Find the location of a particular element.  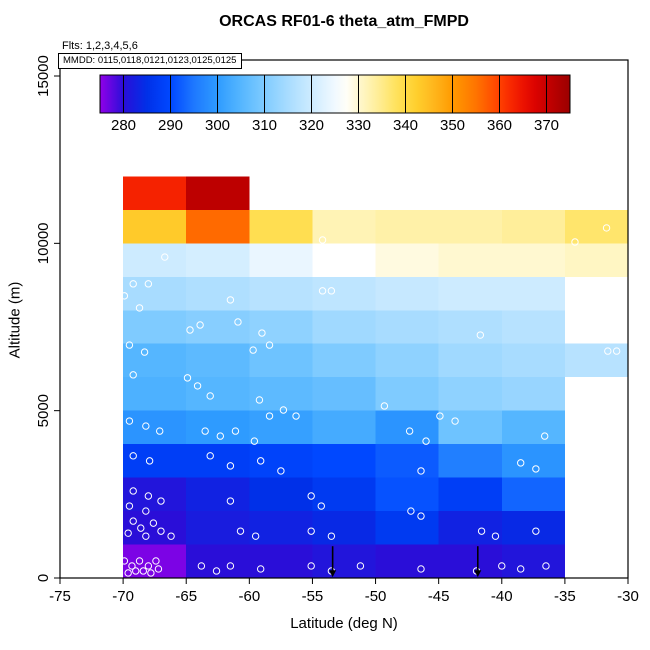

mmdd-label: MMDD: 0115,0118,0121,0123,0125,0125 is located at coordinates (150, 60).